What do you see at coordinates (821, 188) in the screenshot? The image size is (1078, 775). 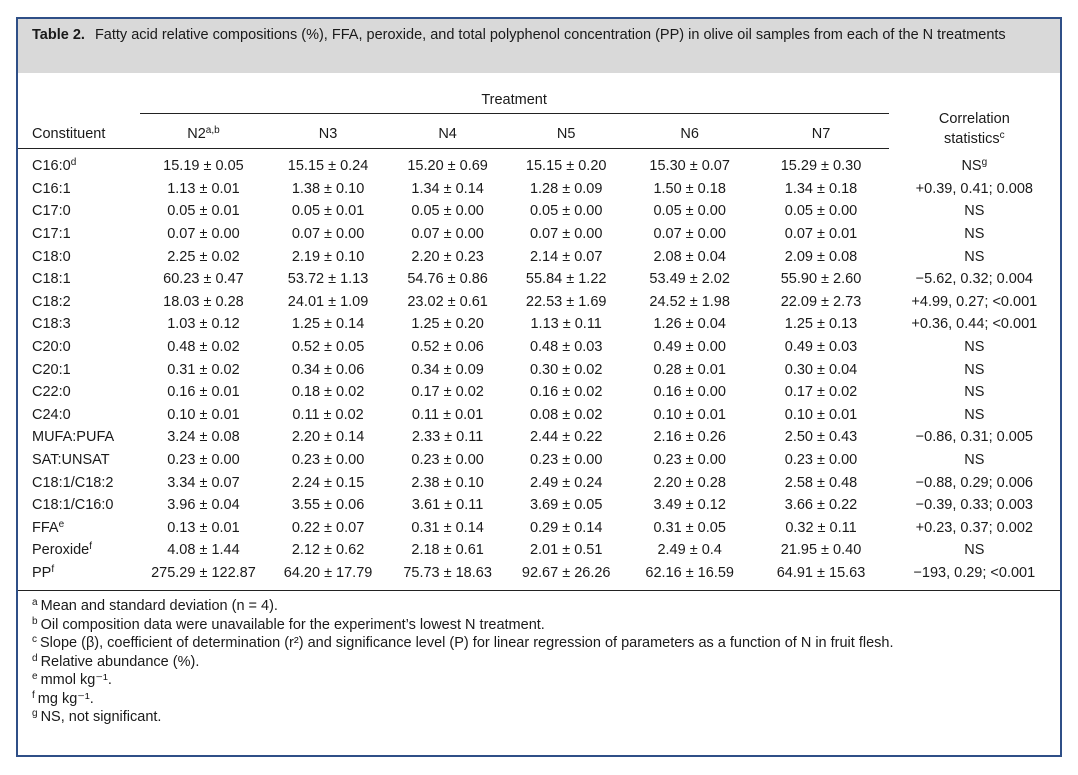 I see `table-cell: 1.34 ± 0.18` at bounding box center [821, 188].